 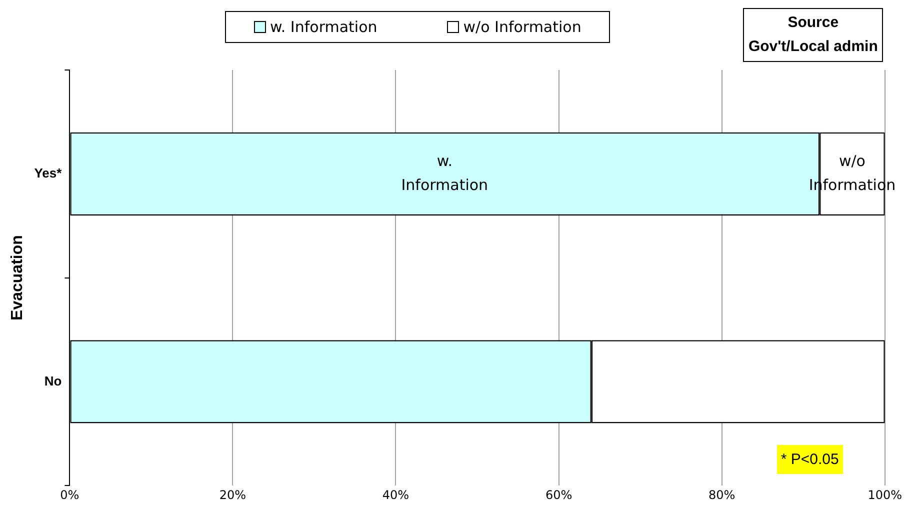 What do you see at coordinates (48, 172) in the screenshot?
I see `y-tick-label: Yes*` at bounding box center [48, 172].